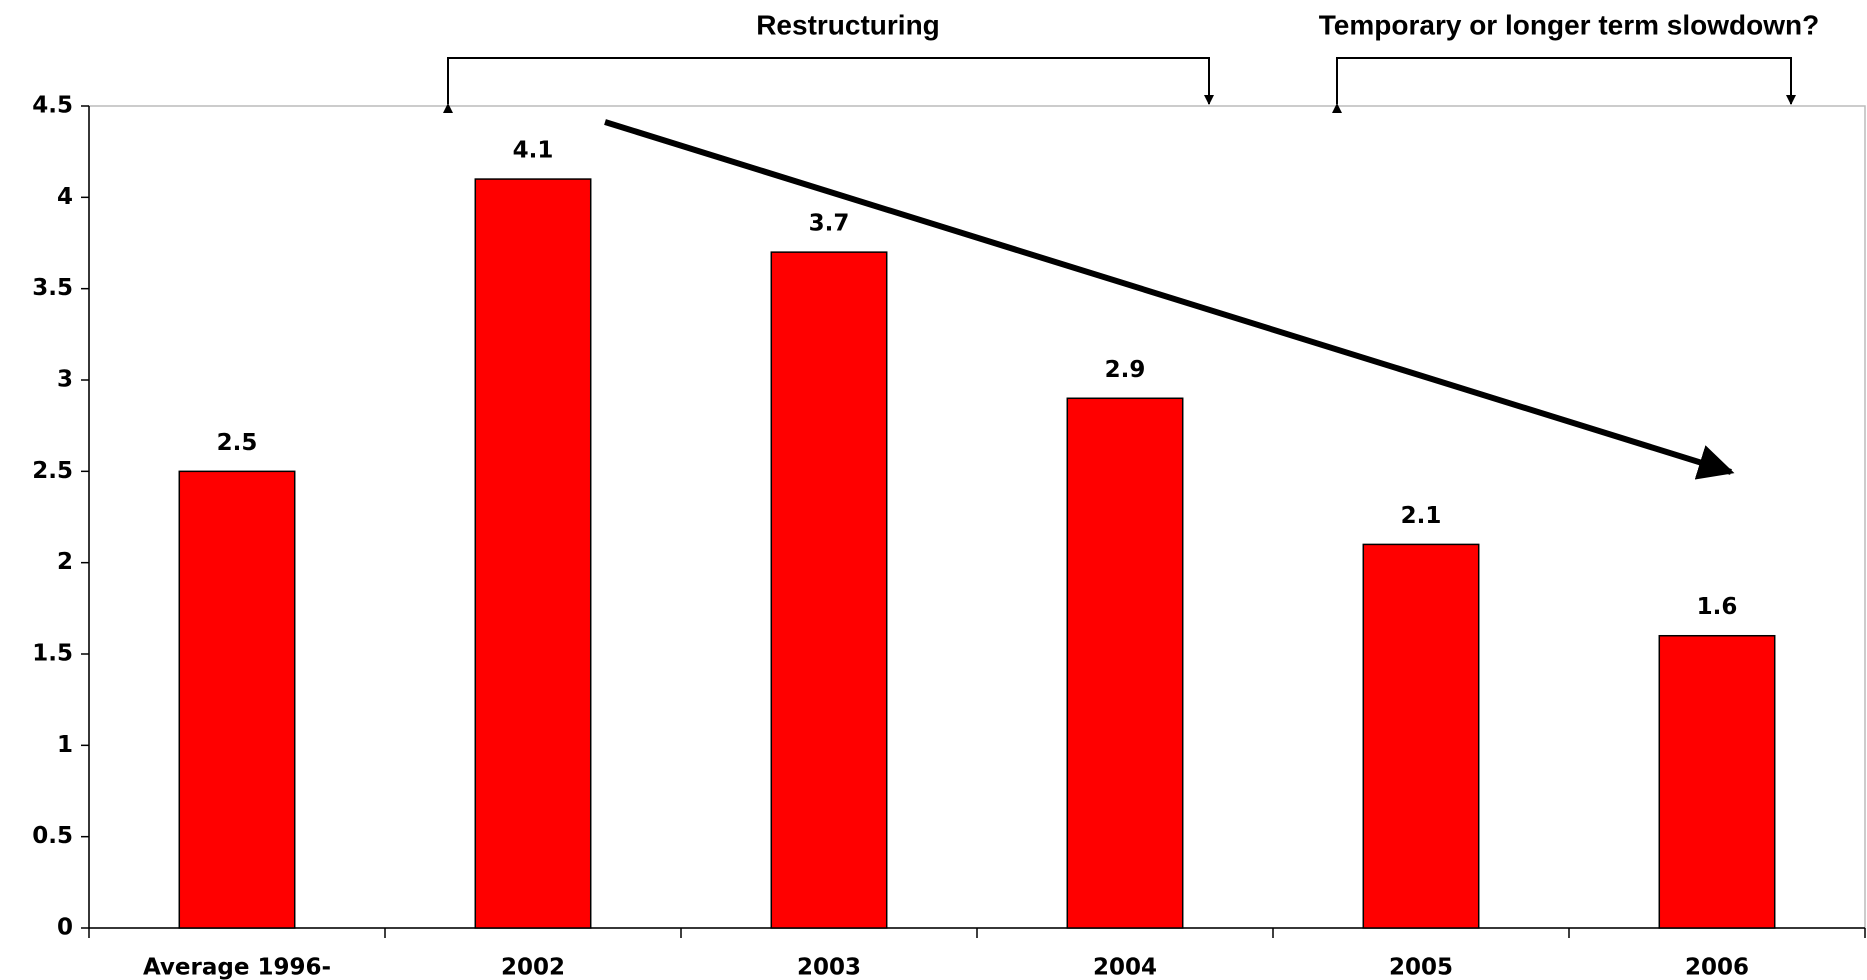 This screenshot has width=1867, height=980. I want to click on annotation: Restructuring, so click(848, 24).